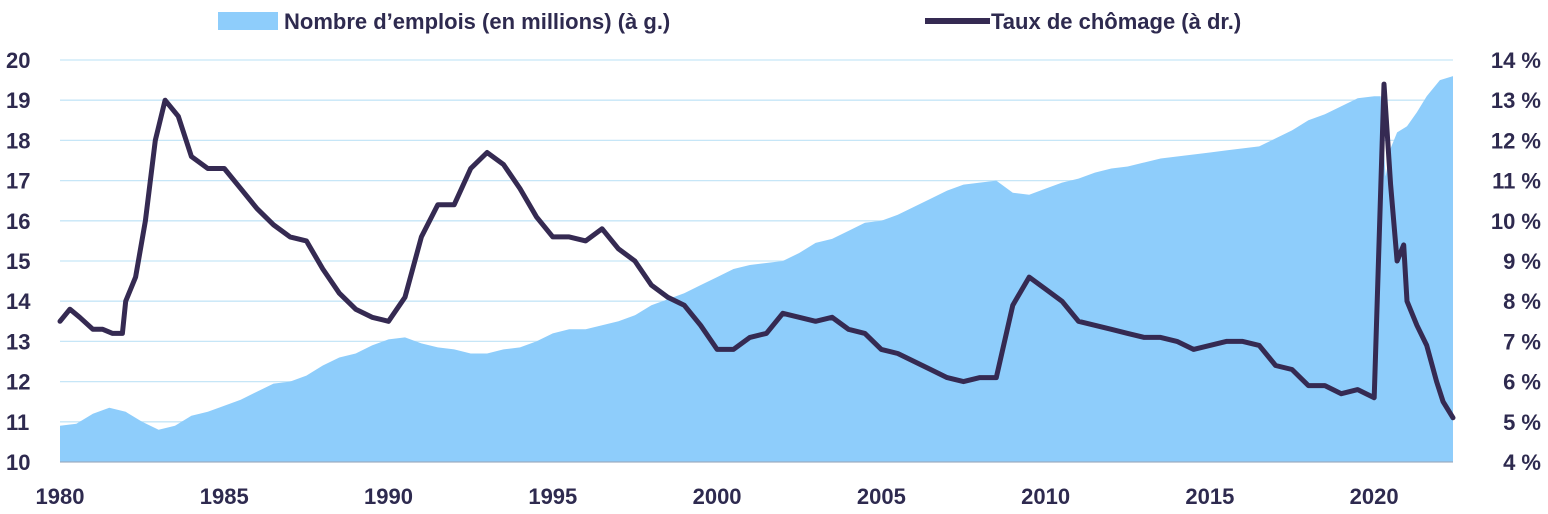 The image size is (1548, 514). Describe the element at coordinates (18, 140) in the screenshot. I see `y-left-tick-label: 18` at that location.